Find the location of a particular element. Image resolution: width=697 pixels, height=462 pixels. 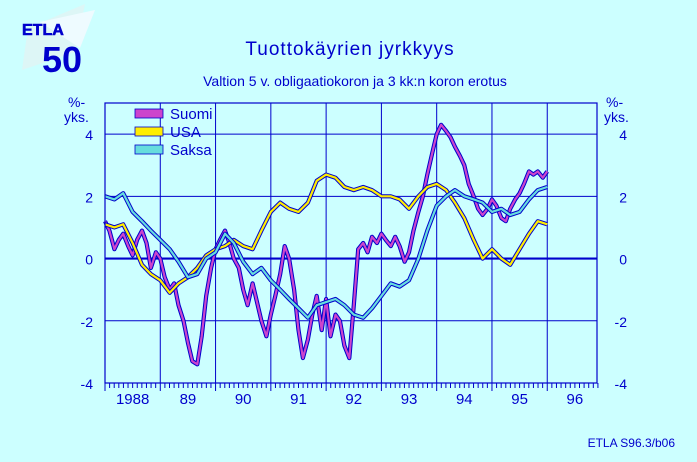

legend-swatch-suomi is located at coordinates (149, 113).